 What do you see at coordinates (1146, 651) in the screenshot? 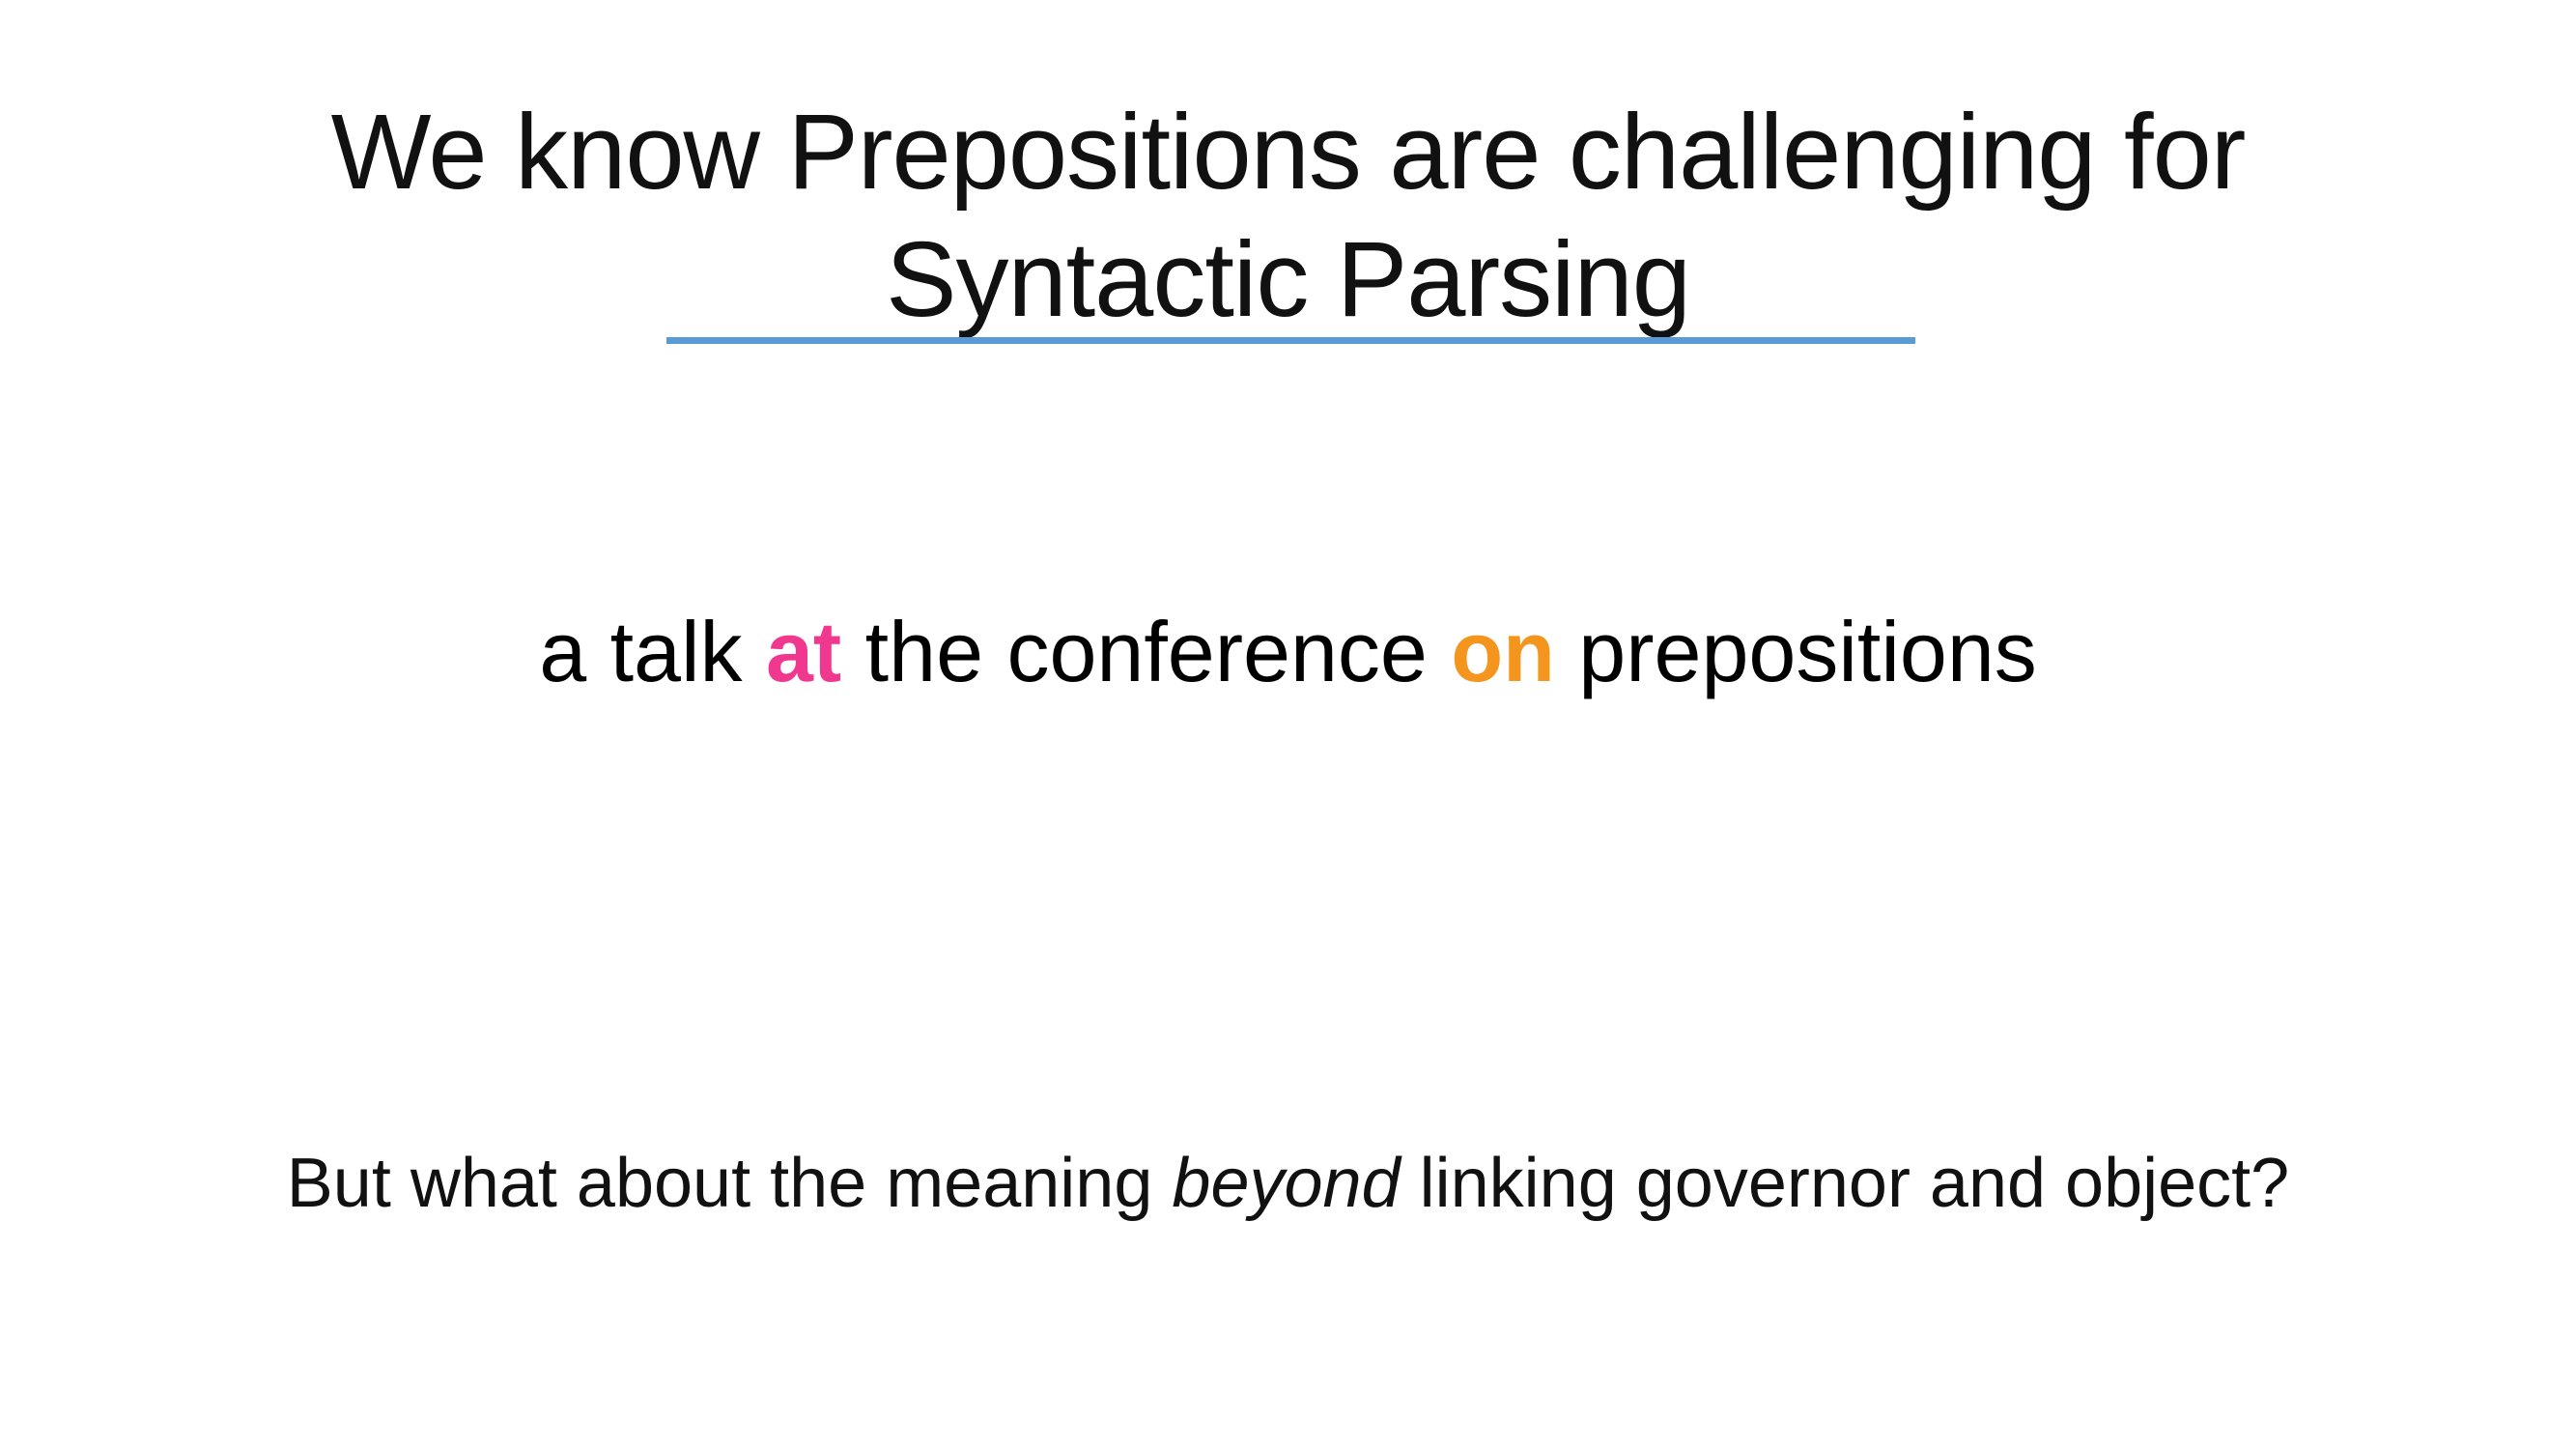
I see `example-text-2: the conference` at bounding box center [1146, 651].